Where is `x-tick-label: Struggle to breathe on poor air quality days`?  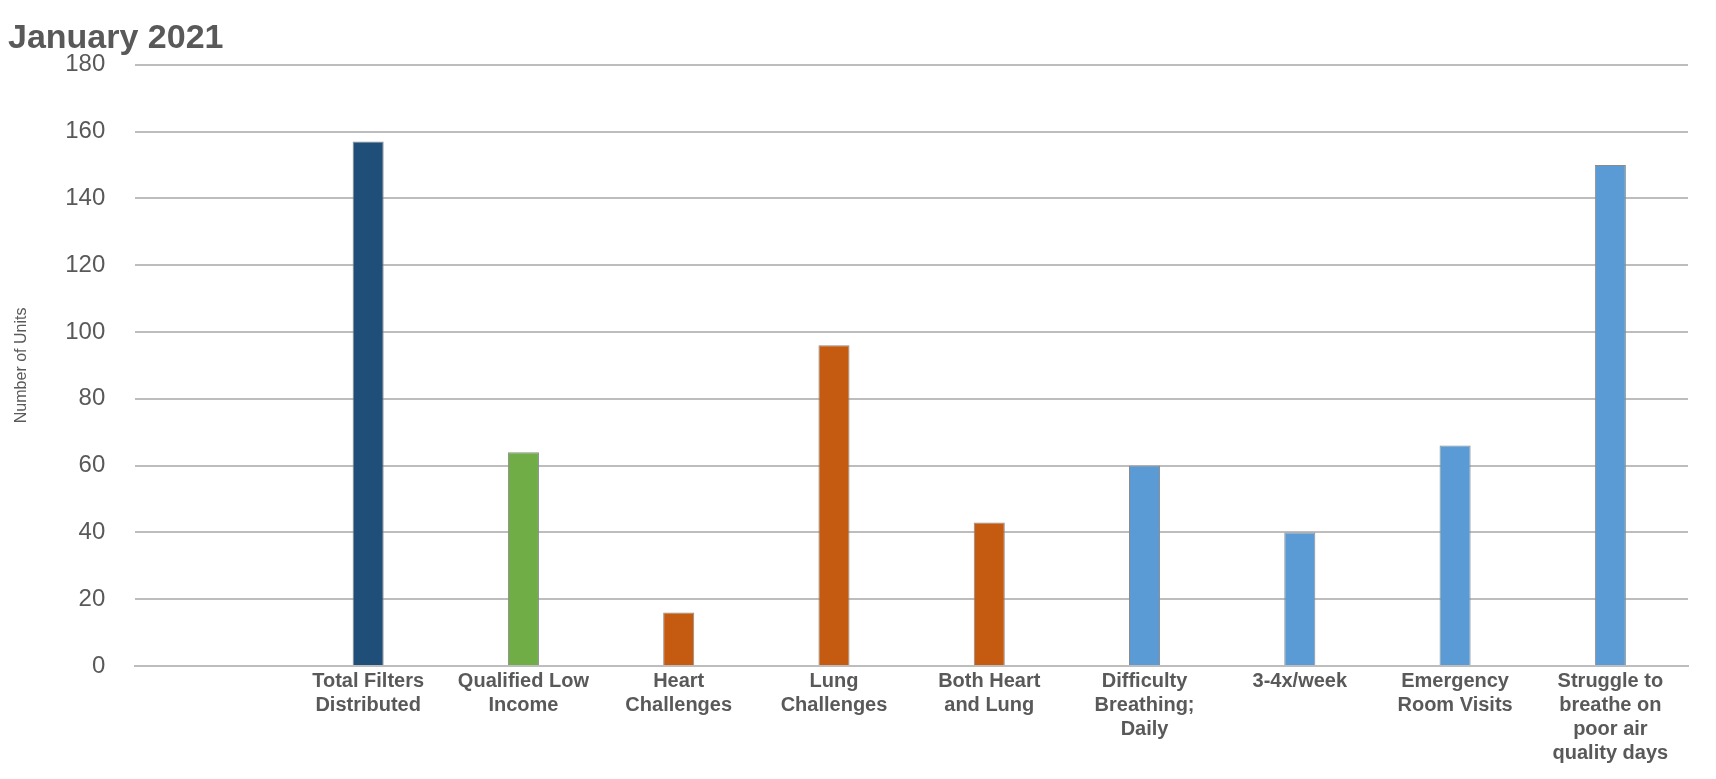
x-tick-label: Struggle to breathe on poor air quality days is located at coordinates (1610, 715).